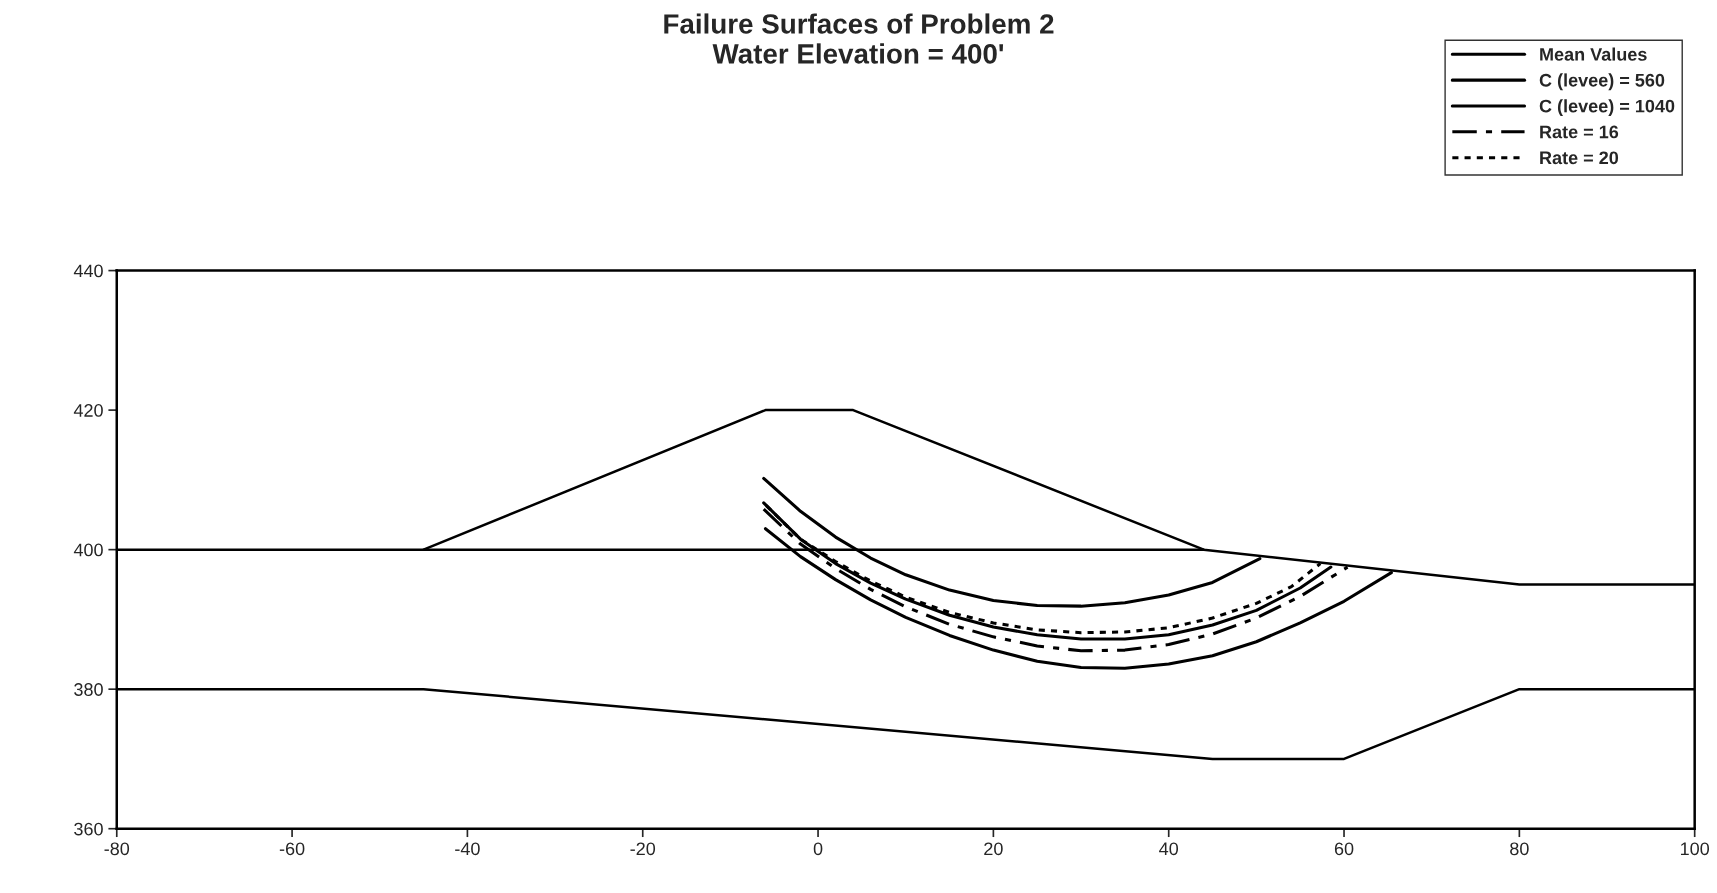 The height and width of the screenshot is (893, 1717). What do you see at coordinates (993, 849) in the screenshot?
I see `x-tick-label: 20` at bounding box center [993, 849].